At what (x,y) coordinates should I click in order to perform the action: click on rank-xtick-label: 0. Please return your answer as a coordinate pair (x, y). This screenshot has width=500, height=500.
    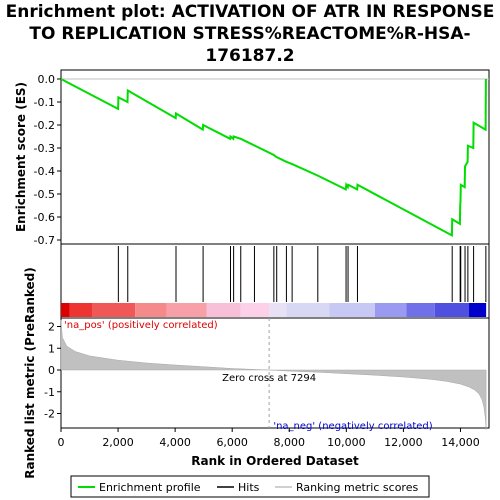
    Looking at the image, I should click on (61, 442).